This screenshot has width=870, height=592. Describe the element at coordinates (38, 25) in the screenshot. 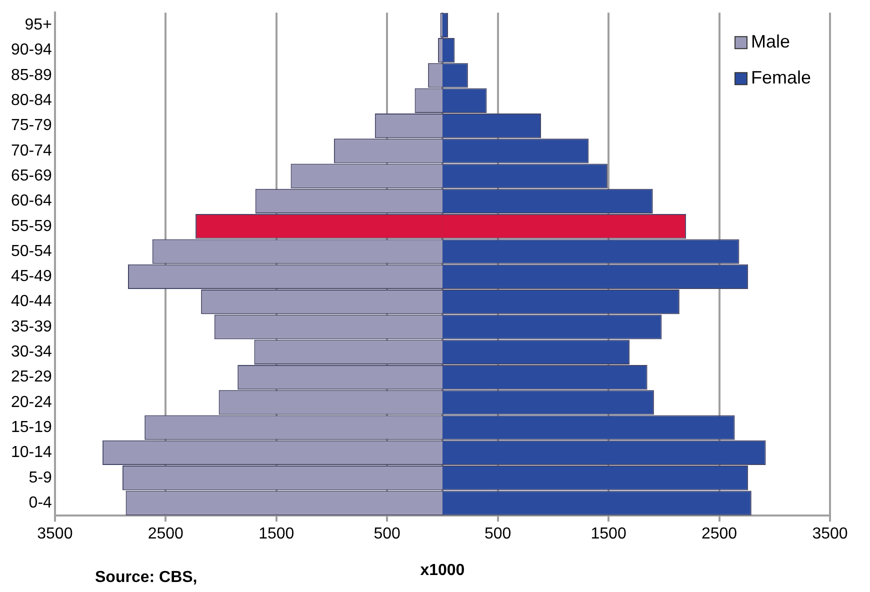

I see `y-tick-label: 95+` at that location.